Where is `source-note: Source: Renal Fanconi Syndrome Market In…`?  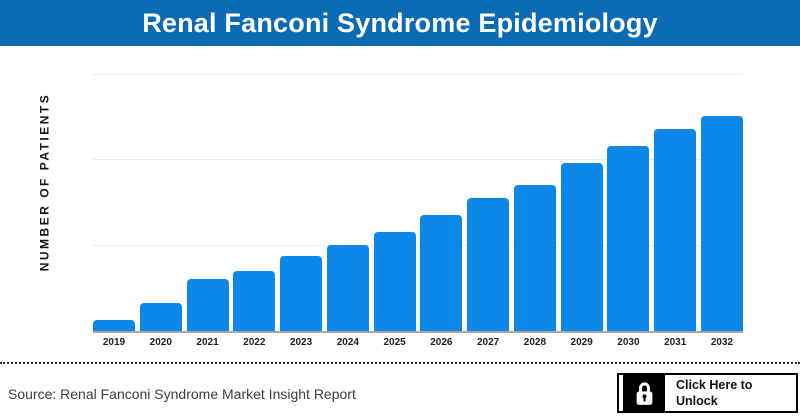 source-note: Source: Renal Fanconi Syndrome Market In… is located at coordinates (182, 394).